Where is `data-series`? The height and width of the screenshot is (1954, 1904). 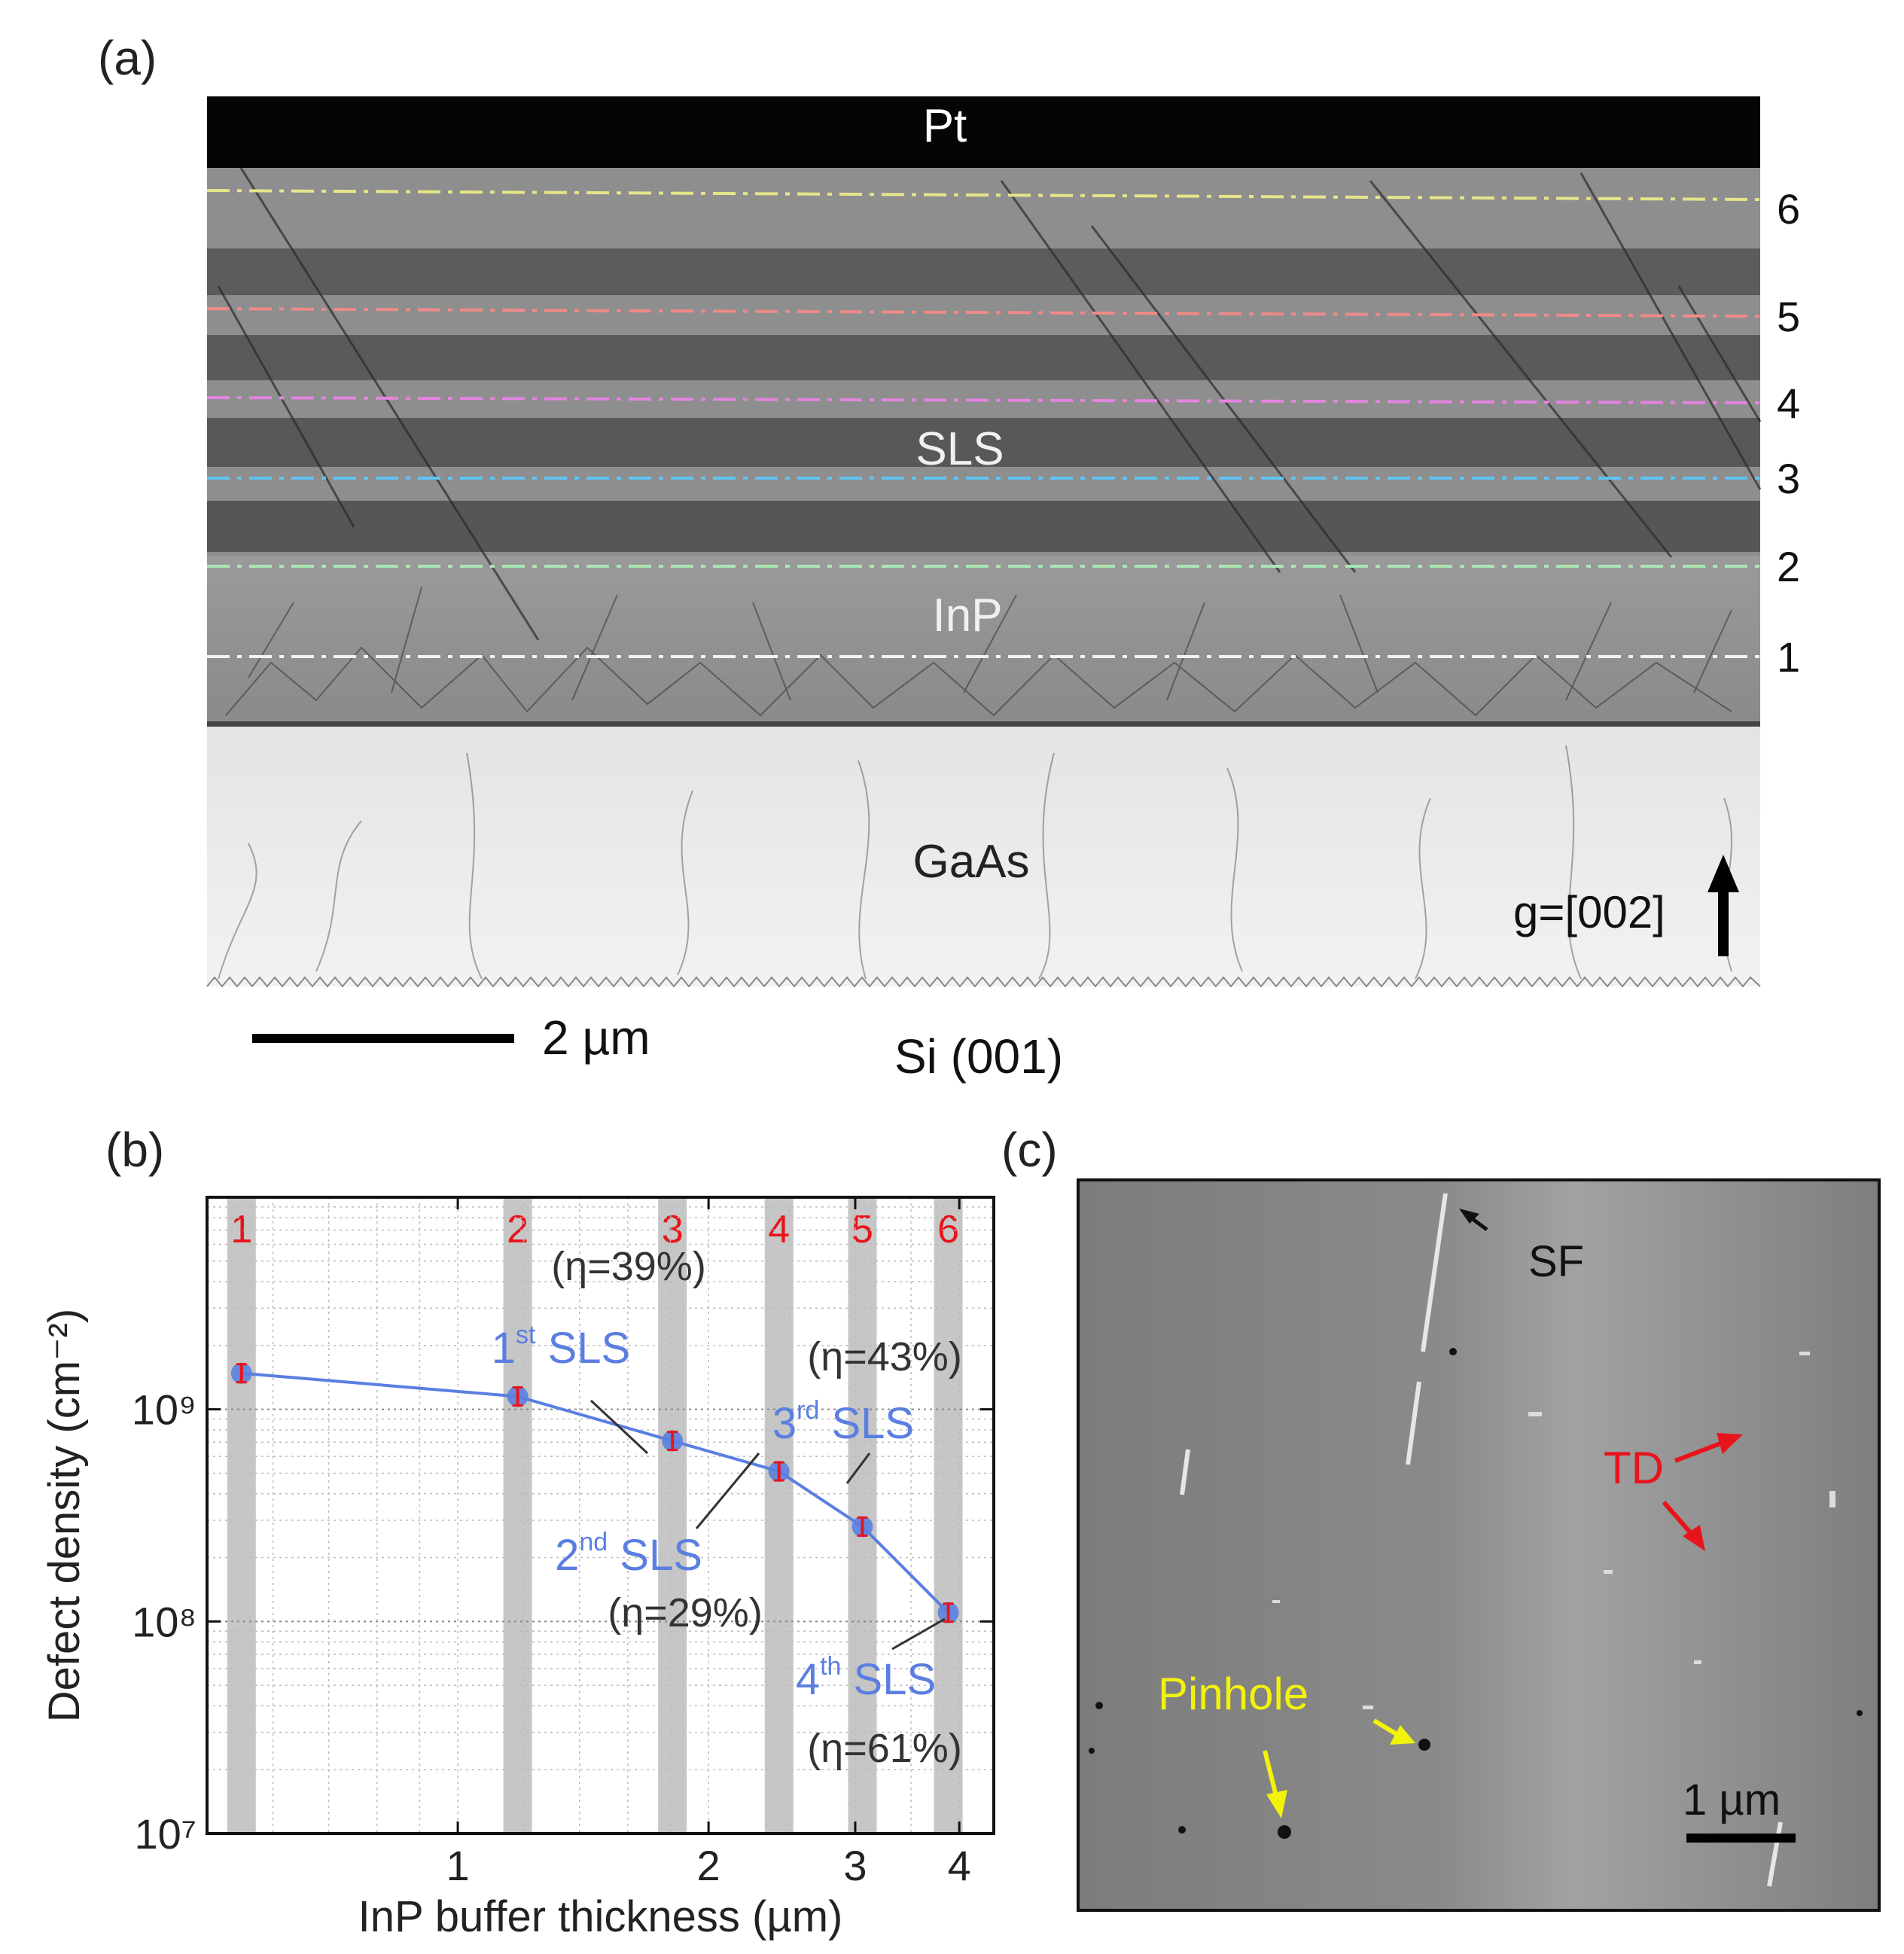 data-series is located at coordinates (594, 1492).